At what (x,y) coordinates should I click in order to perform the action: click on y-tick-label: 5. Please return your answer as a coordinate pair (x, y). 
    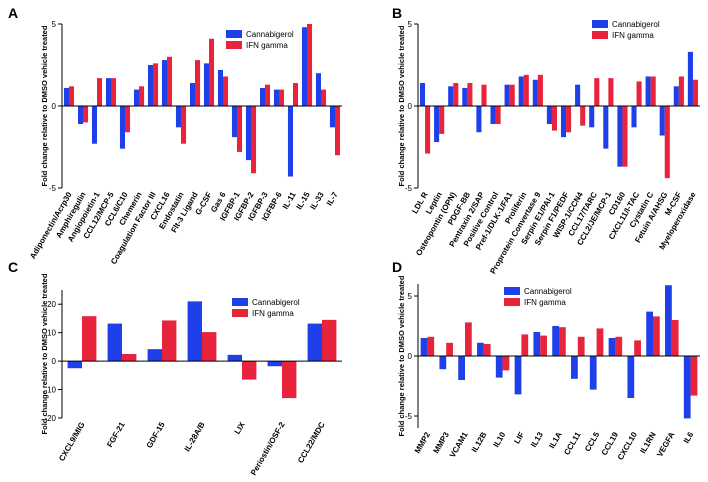
    Looking at the image, I should click on (410, 296).